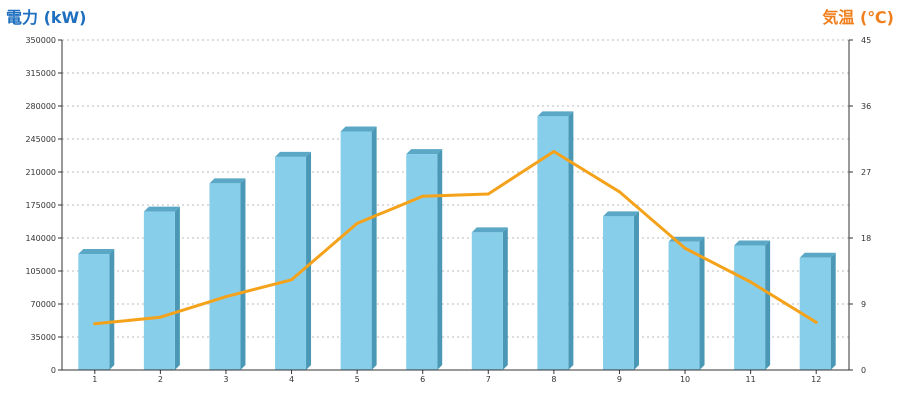 This screenshot has height=400, width=900. I want to click on x-tick-label: 2, so click(160, 379).